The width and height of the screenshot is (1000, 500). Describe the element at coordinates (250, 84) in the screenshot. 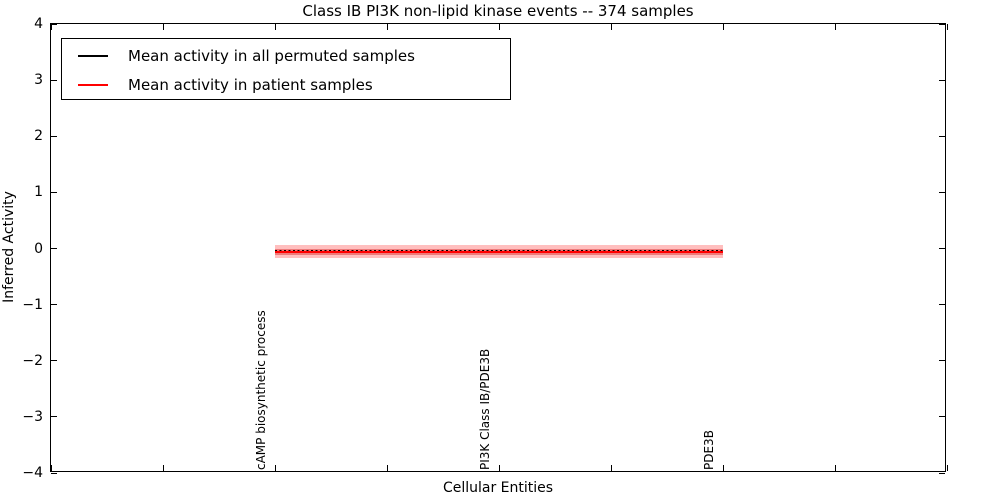

I see `legend-label-patient: Mean activity in patient samples` at that location.